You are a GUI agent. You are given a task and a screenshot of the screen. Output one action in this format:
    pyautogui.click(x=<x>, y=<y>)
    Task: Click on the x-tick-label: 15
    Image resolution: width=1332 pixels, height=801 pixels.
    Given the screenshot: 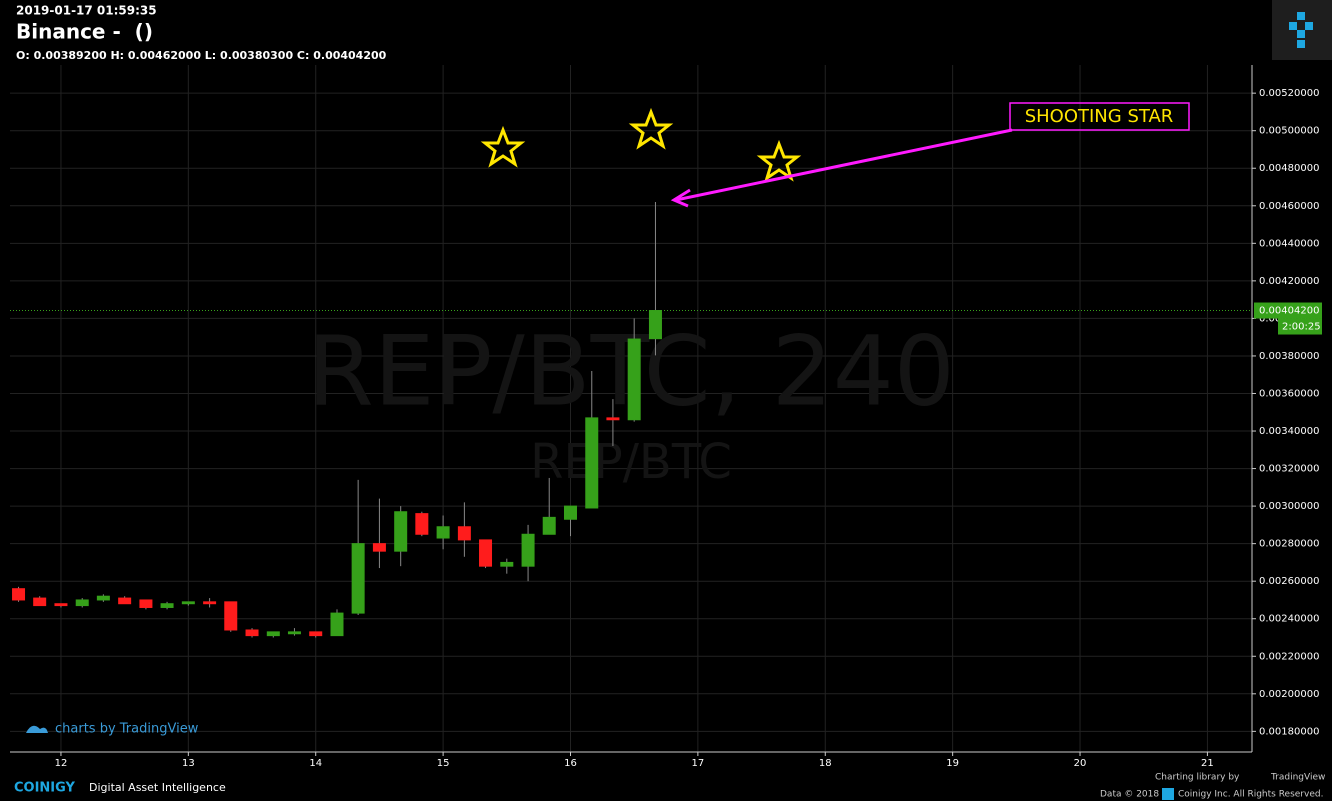 What is the action you would take?
    pyautogui.click(x=443, y=763)
    